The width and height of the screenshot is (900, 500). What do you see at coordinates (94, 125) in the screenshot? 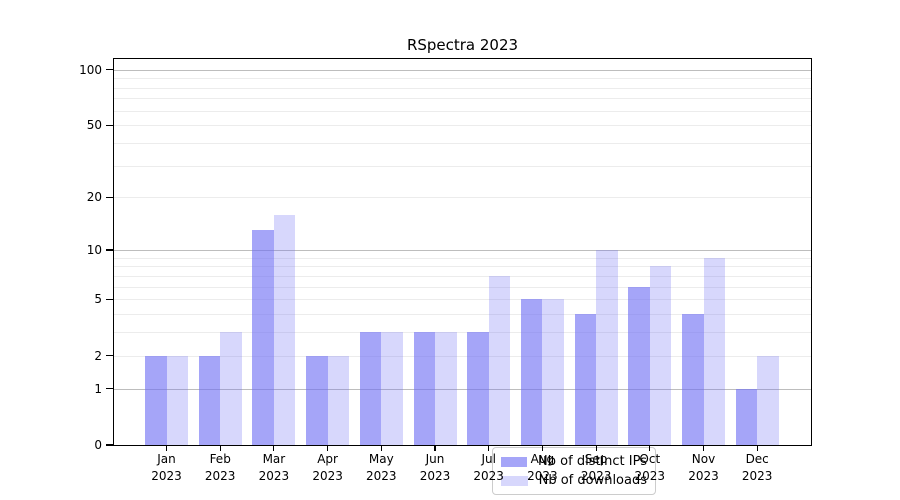
I see `y-tick-label: 50` at bounding box center [94, 125].